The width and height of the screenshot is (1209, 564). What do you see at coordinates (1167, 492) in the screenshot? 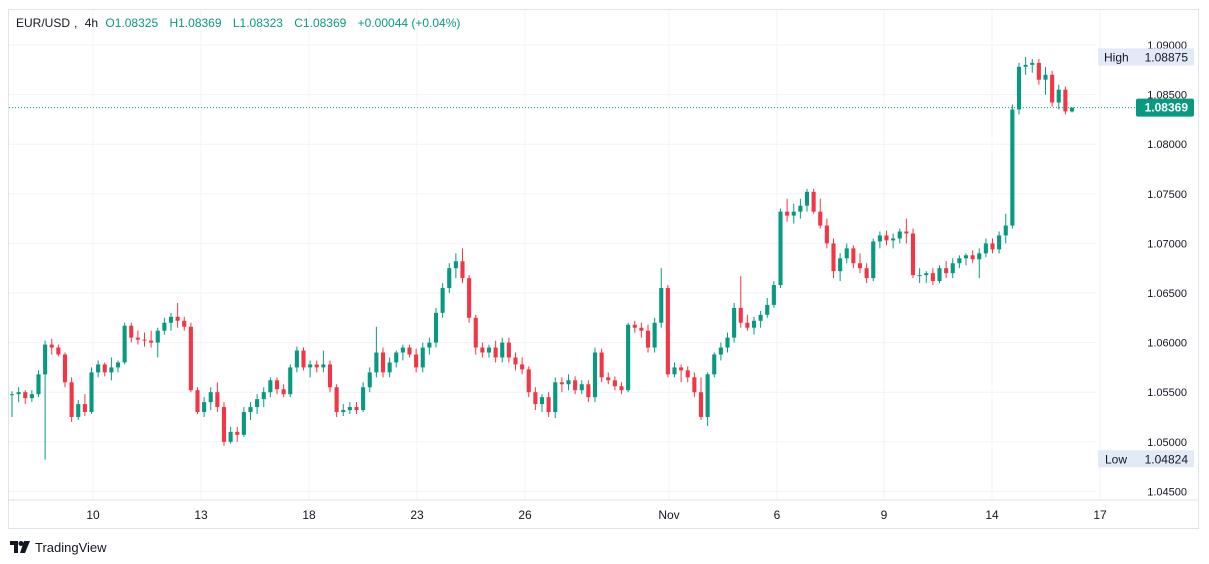
I see `y-tick-label: 1.04500` at bounding box center [1167, 492].